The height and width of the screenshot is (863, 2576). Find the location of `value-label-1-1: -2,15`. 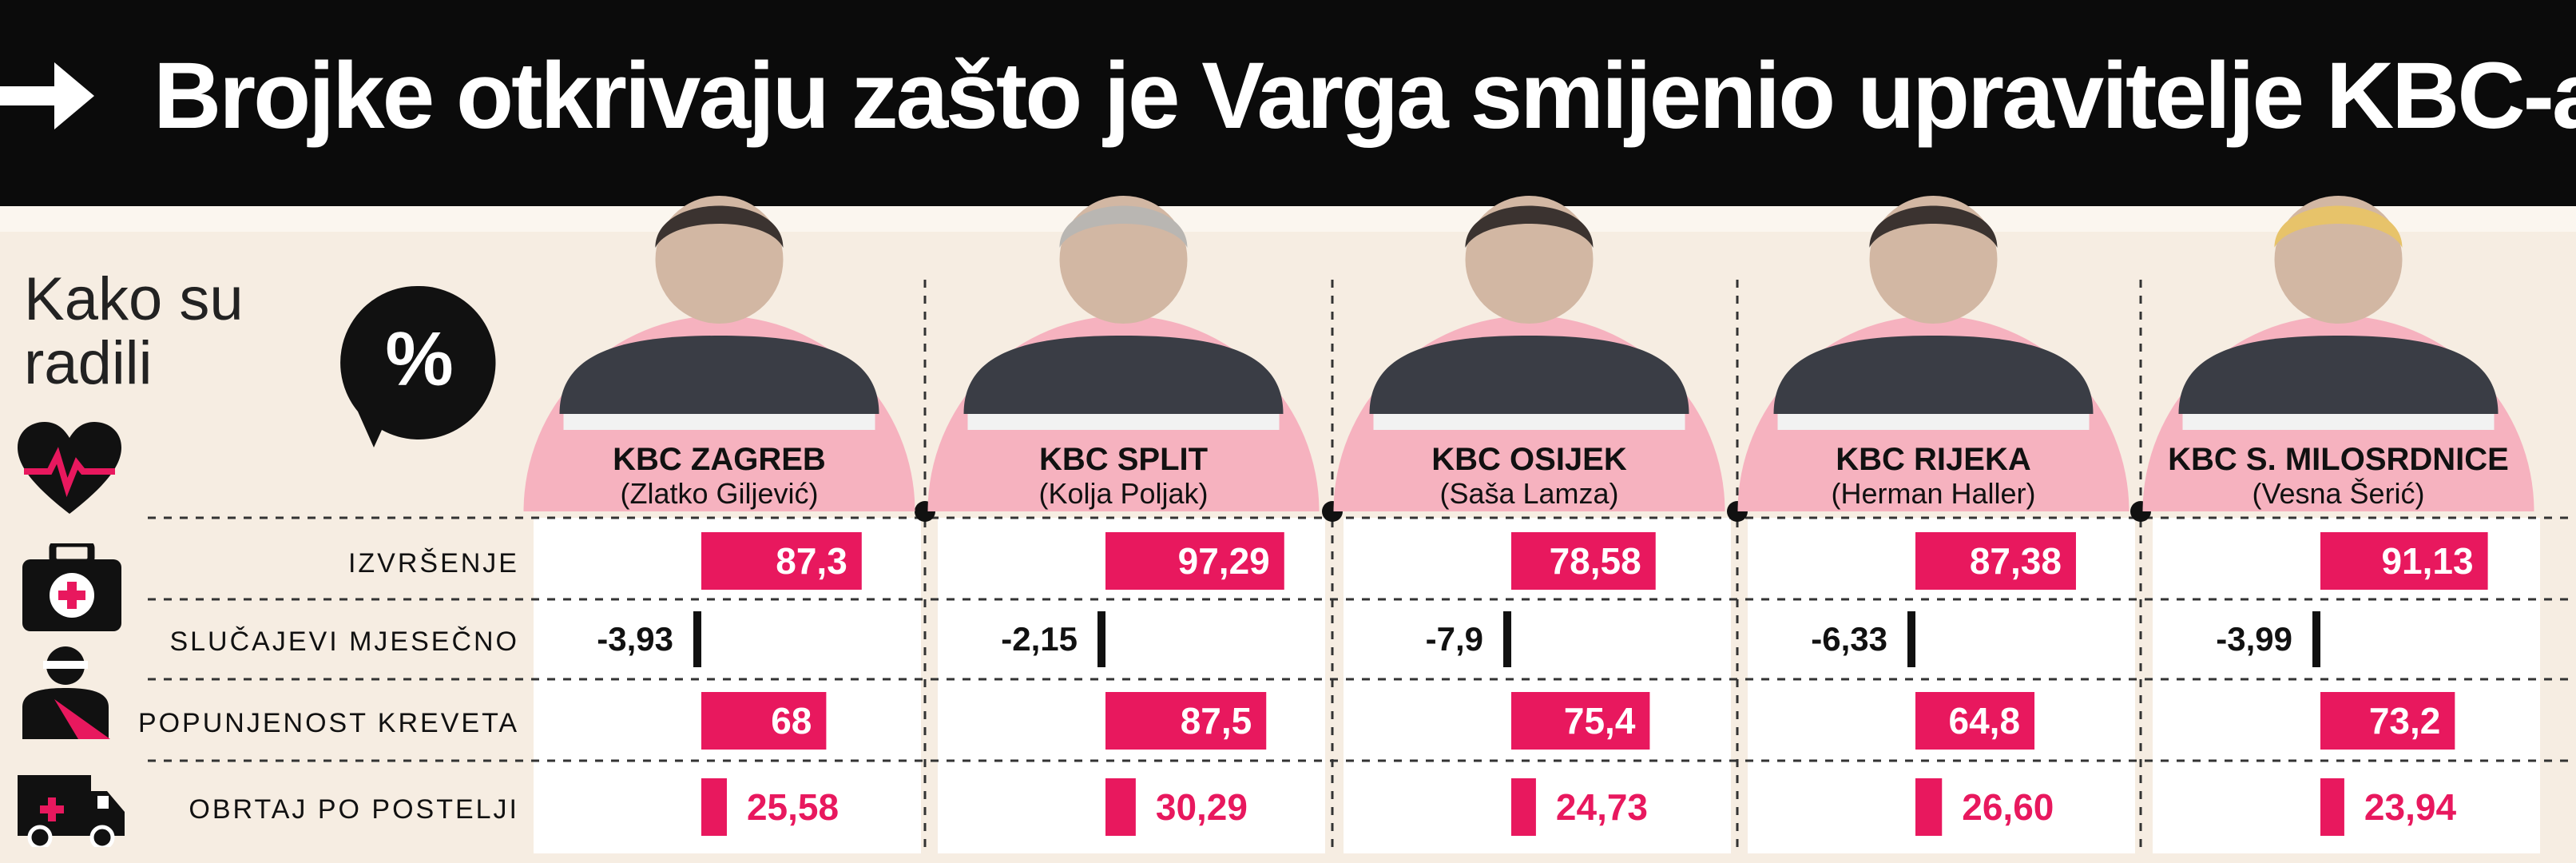

value-label-1-1: -2,15 is located at coordinates (1039, 639).